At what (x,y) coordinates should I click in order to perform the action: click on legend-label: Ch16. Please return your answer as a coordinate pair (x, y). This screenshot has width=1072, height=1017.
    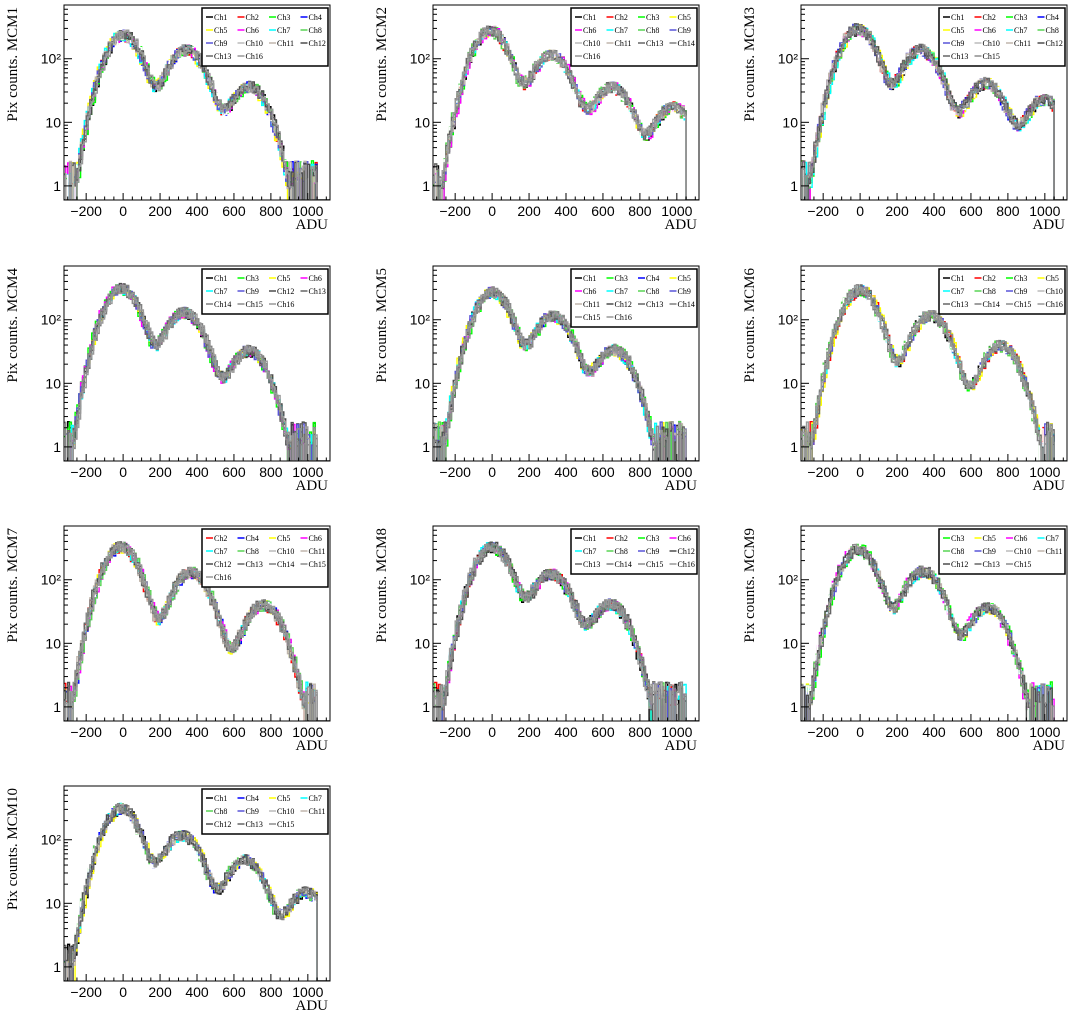
    Looking at the image, I should click on (686, 564).